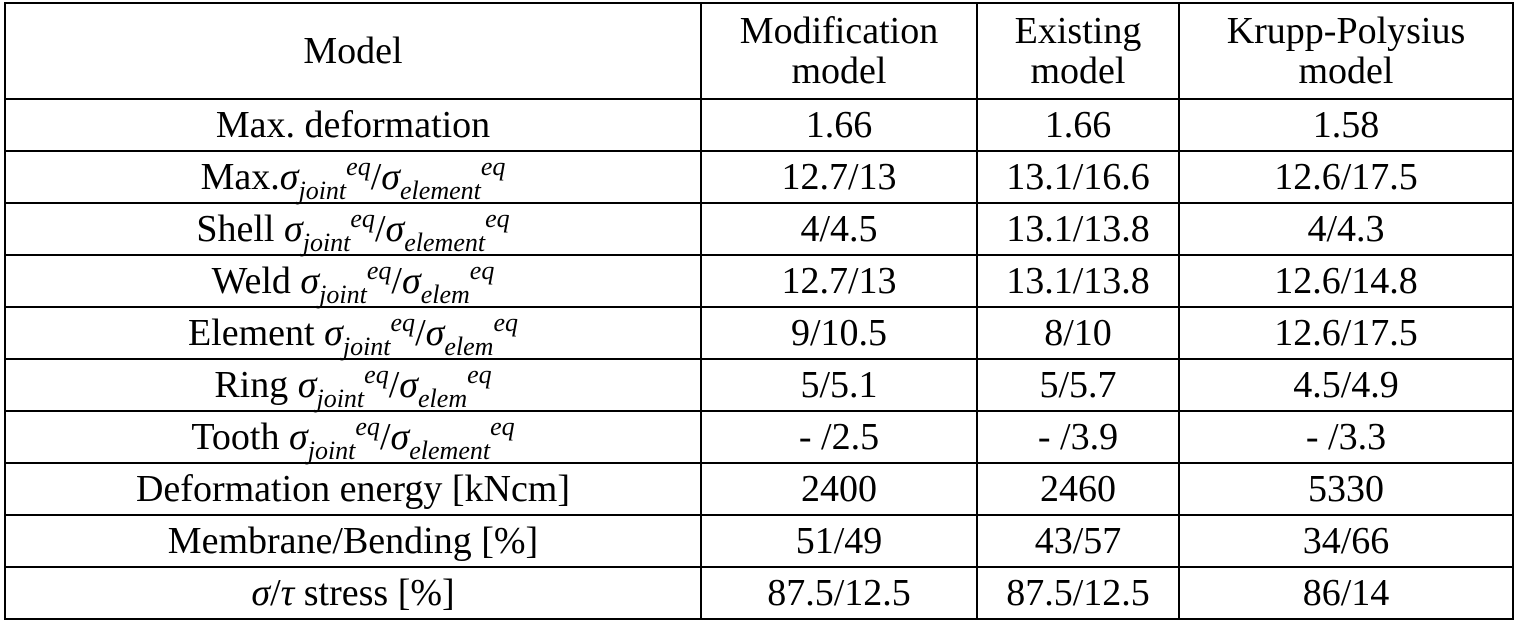 The image size is (1522, 635). I want to click on header-cell: Existing model, so click(1078, 51).